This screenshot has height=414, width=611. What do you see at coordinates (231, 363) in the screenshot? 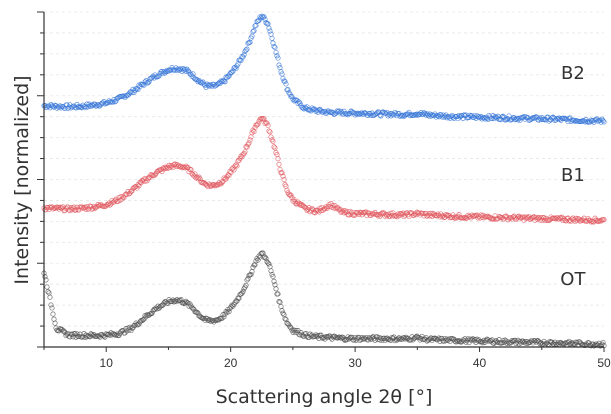
I see `x-tick-label: 20` at bounding box center [231, 363].